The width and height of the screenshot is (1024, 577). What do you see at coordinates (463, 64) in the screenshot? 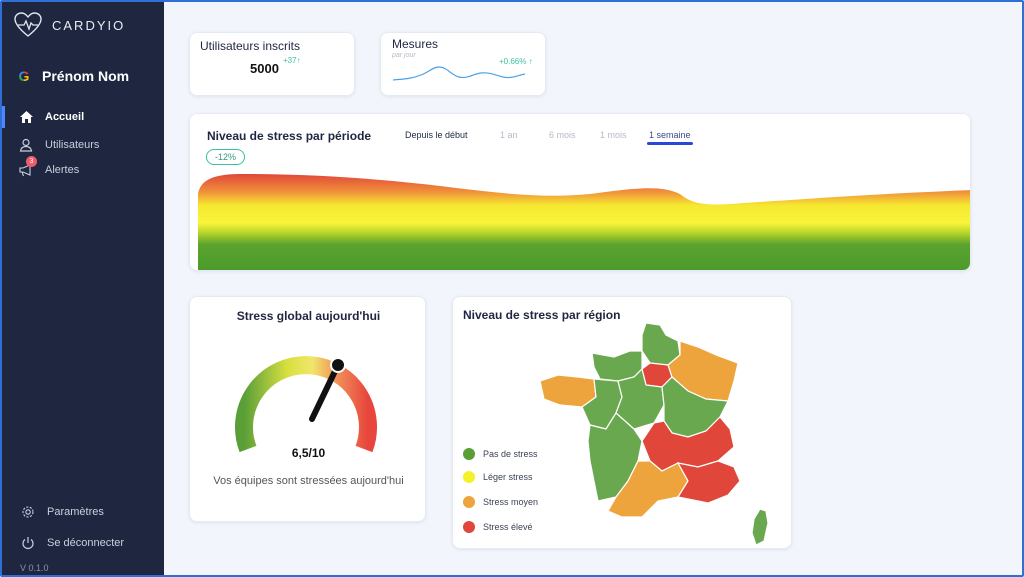
I see `measures-stat-card: Mesures par jour +0.66% ↑` at bounding box center [463, 64].